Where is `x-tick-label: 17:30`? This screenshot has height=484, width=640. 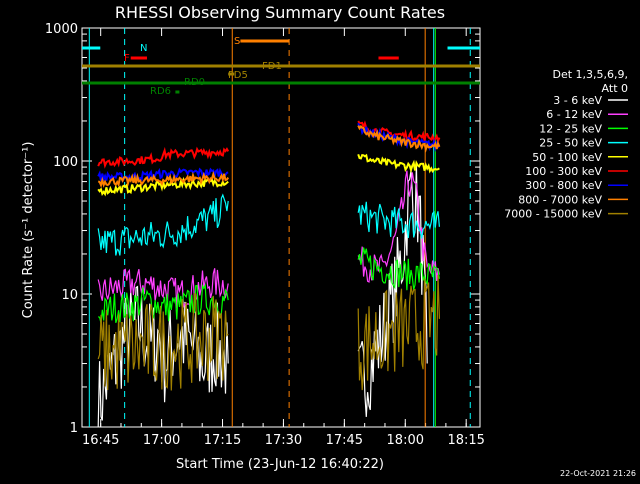 x-tick-label: 17:30 is located at coordinates (283, 440).